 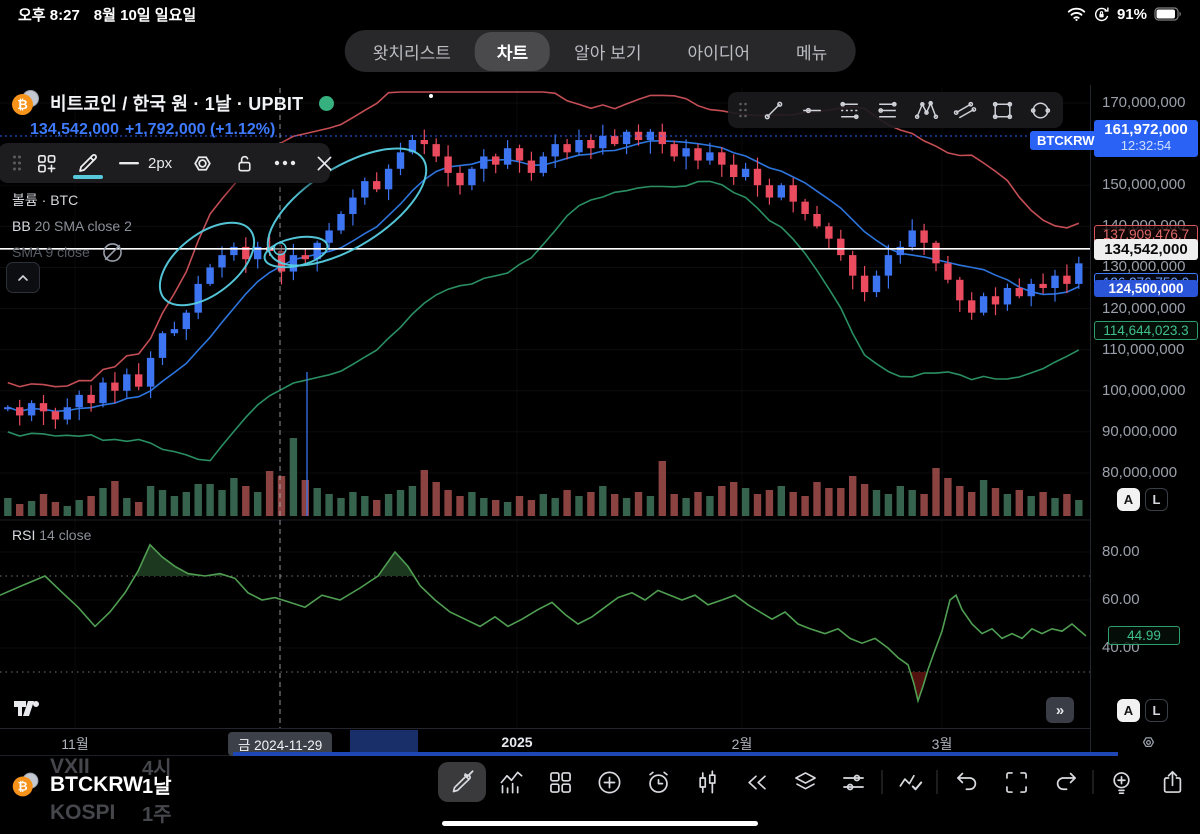 What do you see at coordinates (92, 784) in the screenshot?
I see `symbol-timeframe-picker: ₿ BTCKRW 1날` at bounding box center [92, 784].